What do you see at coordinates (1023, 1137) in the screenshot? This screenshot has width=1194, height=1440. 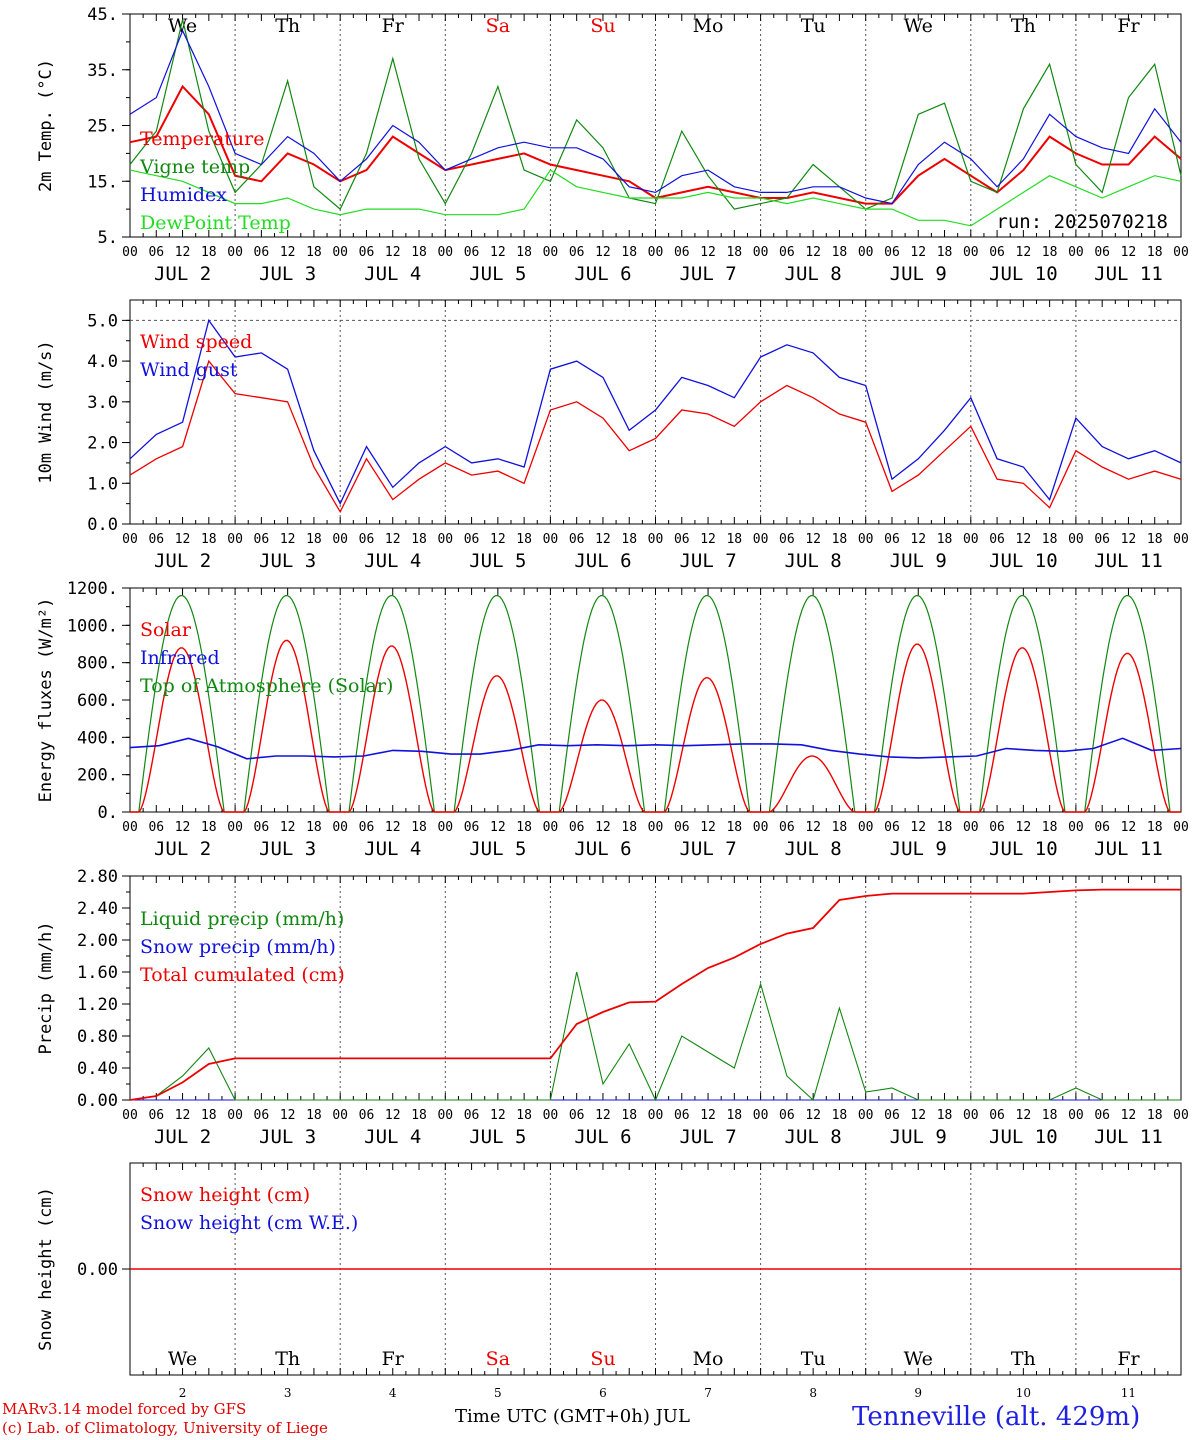 I see `date-label: JUL 10` at bounding box center [1023, 1137].